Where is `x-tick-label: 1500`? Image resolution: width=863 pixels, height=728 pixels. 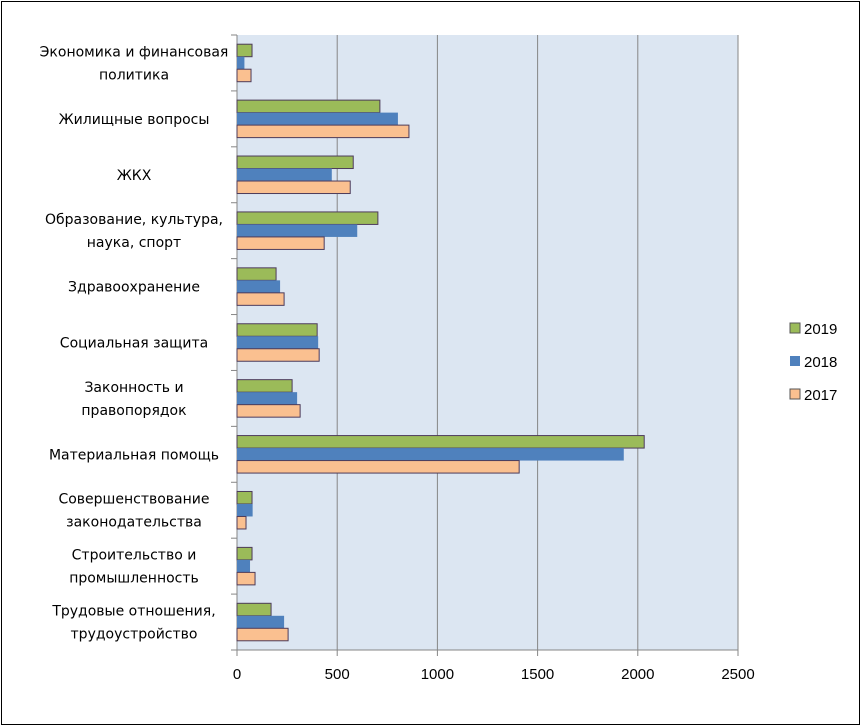
x-tick-label: 1500 is located at coordinates (537, 674).